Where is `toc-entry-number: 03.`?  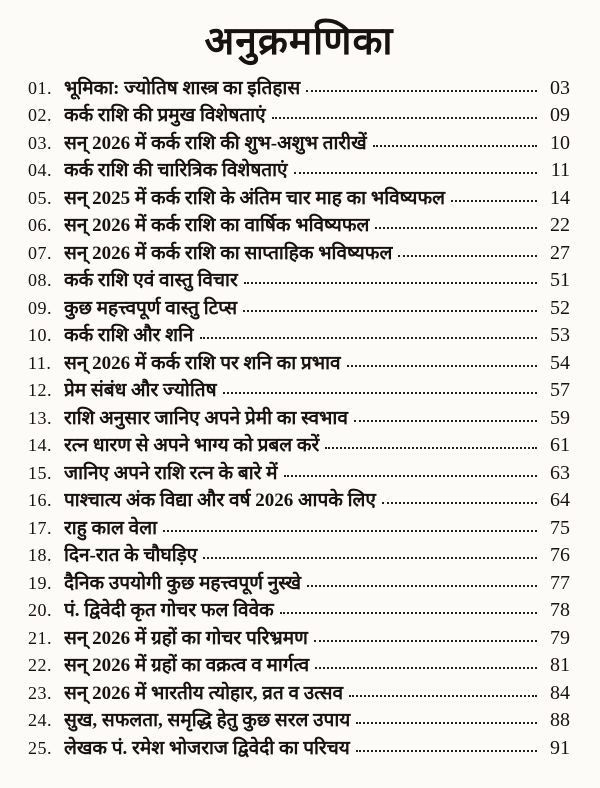
toc-entry-number: 03. is located at coordinates (40, 142).